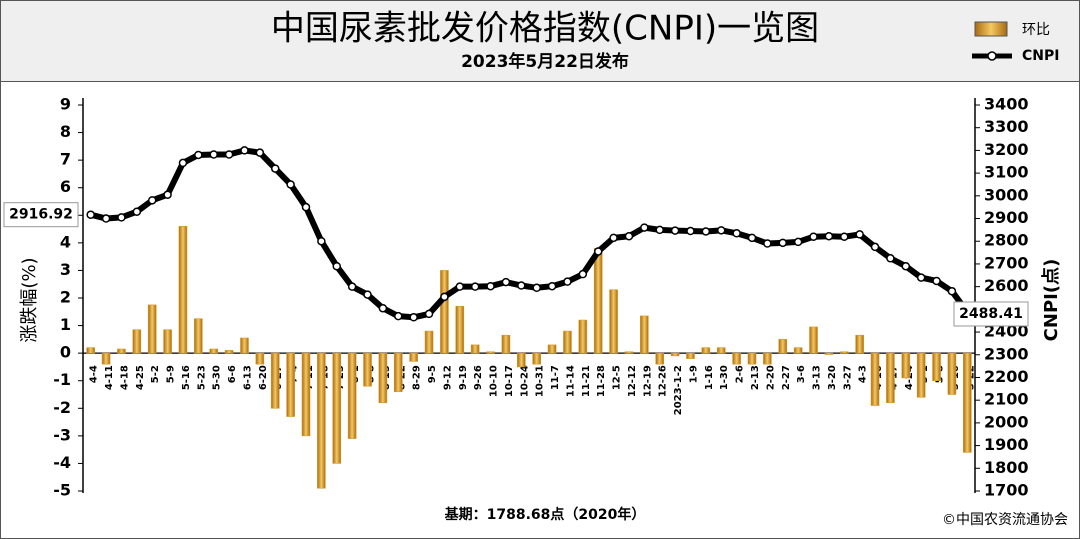 The height and width of the screenshot is (539, 1080). Describe the element at coordinates (617, 377) in the screenshot. I see `x-tick-label: 12-5` at that location.